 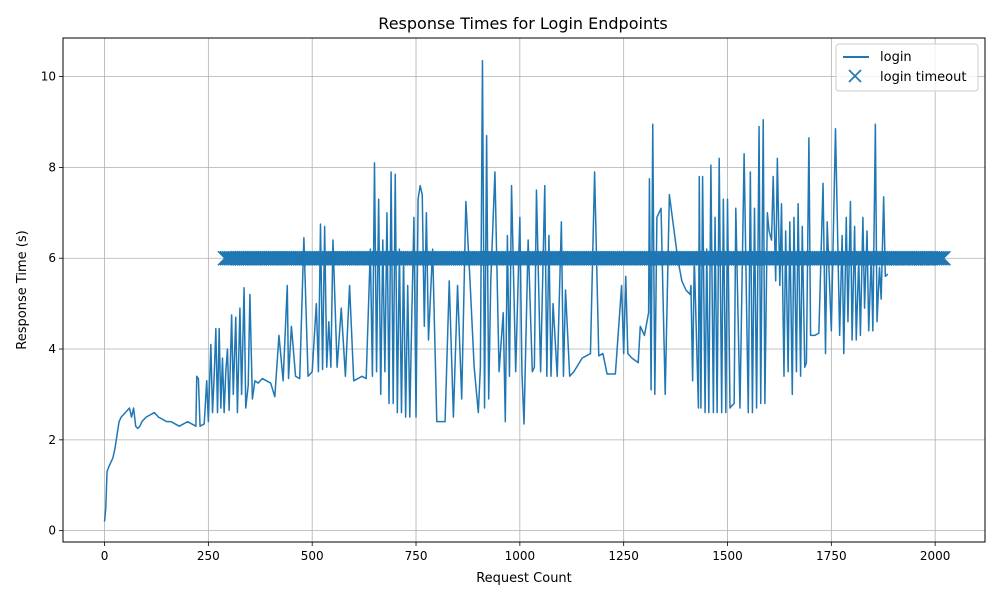 I want to click on y-tick-label: 6, so click(x=52, y=258).